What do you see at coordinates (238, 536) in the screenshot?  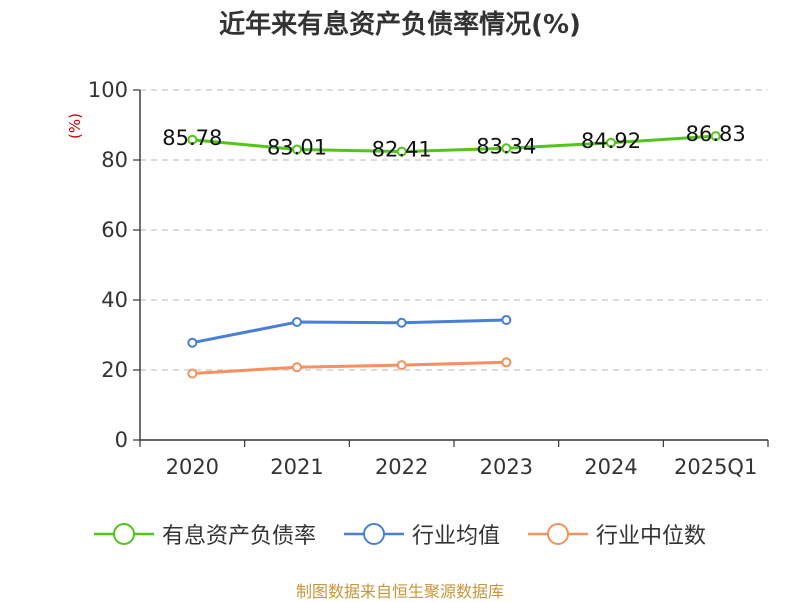 I see `legend-label: 有息资产负债率` at bounding box center [238, 536].